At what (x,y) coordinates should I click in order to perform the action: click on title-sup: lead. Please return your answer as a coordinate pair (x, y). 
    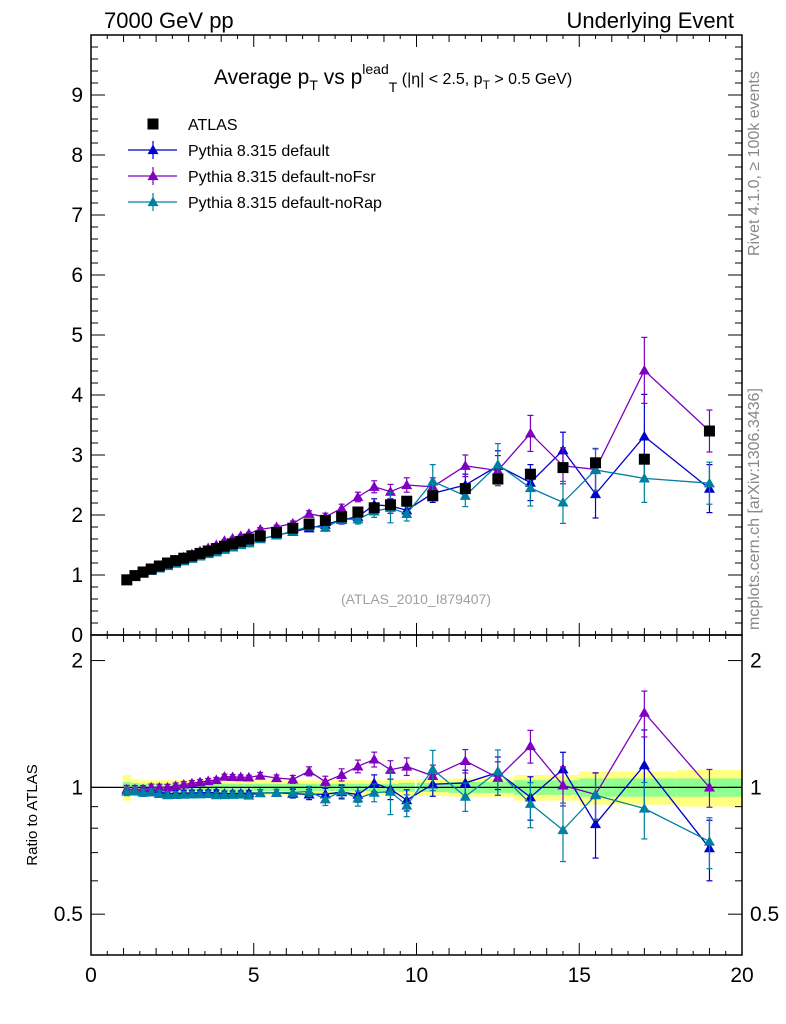
    Looking at the image, I should click on (375, 69).